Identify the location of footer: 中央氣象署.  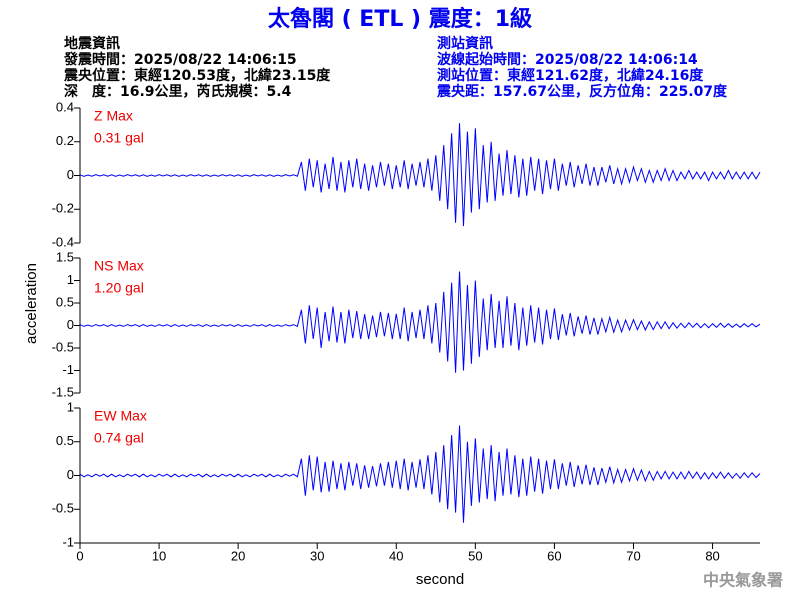
(743, 580).